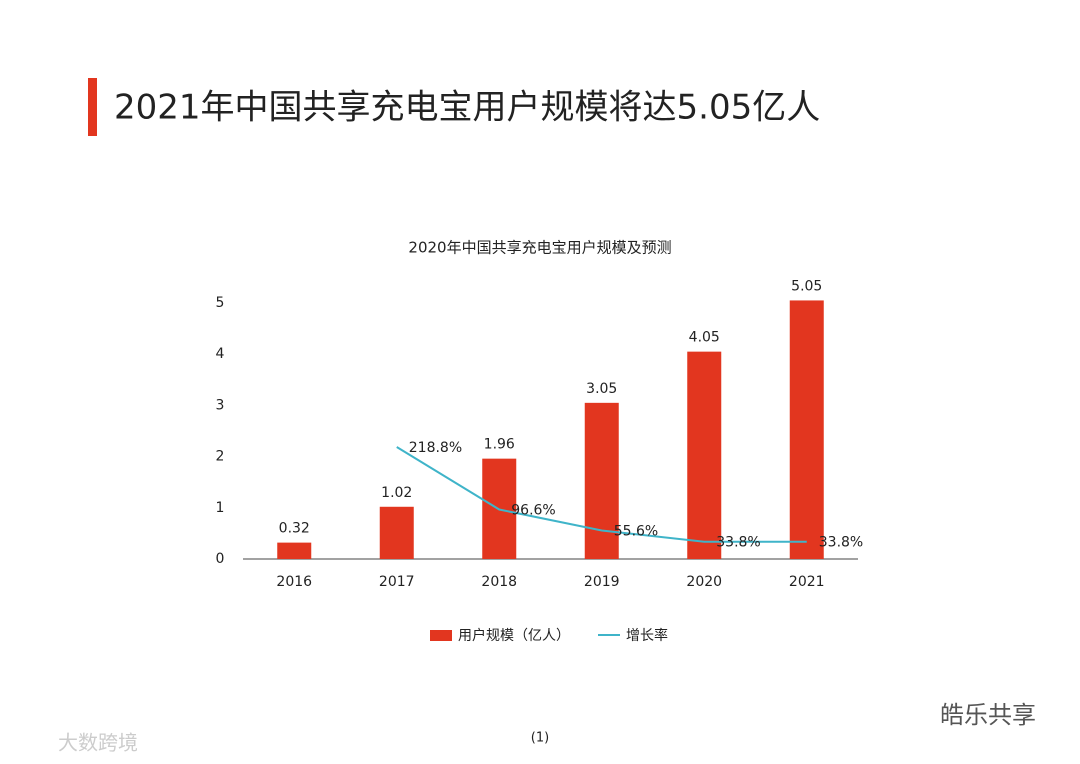 Image resolution: width=1080 pixels, height=764 pixels. I want to click on watermark: 皓乐共享, so click(988, 715).